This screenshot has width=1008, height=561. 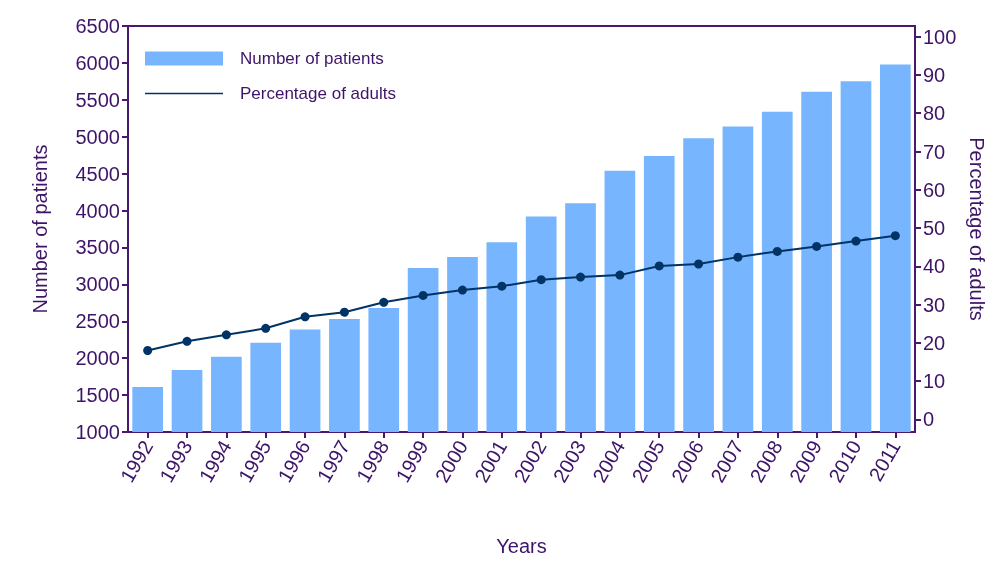 What do you see at coordinates (934, 113) in the screenshot?
I see `y2-tick-label: 80` at bounding box center [934, 113].